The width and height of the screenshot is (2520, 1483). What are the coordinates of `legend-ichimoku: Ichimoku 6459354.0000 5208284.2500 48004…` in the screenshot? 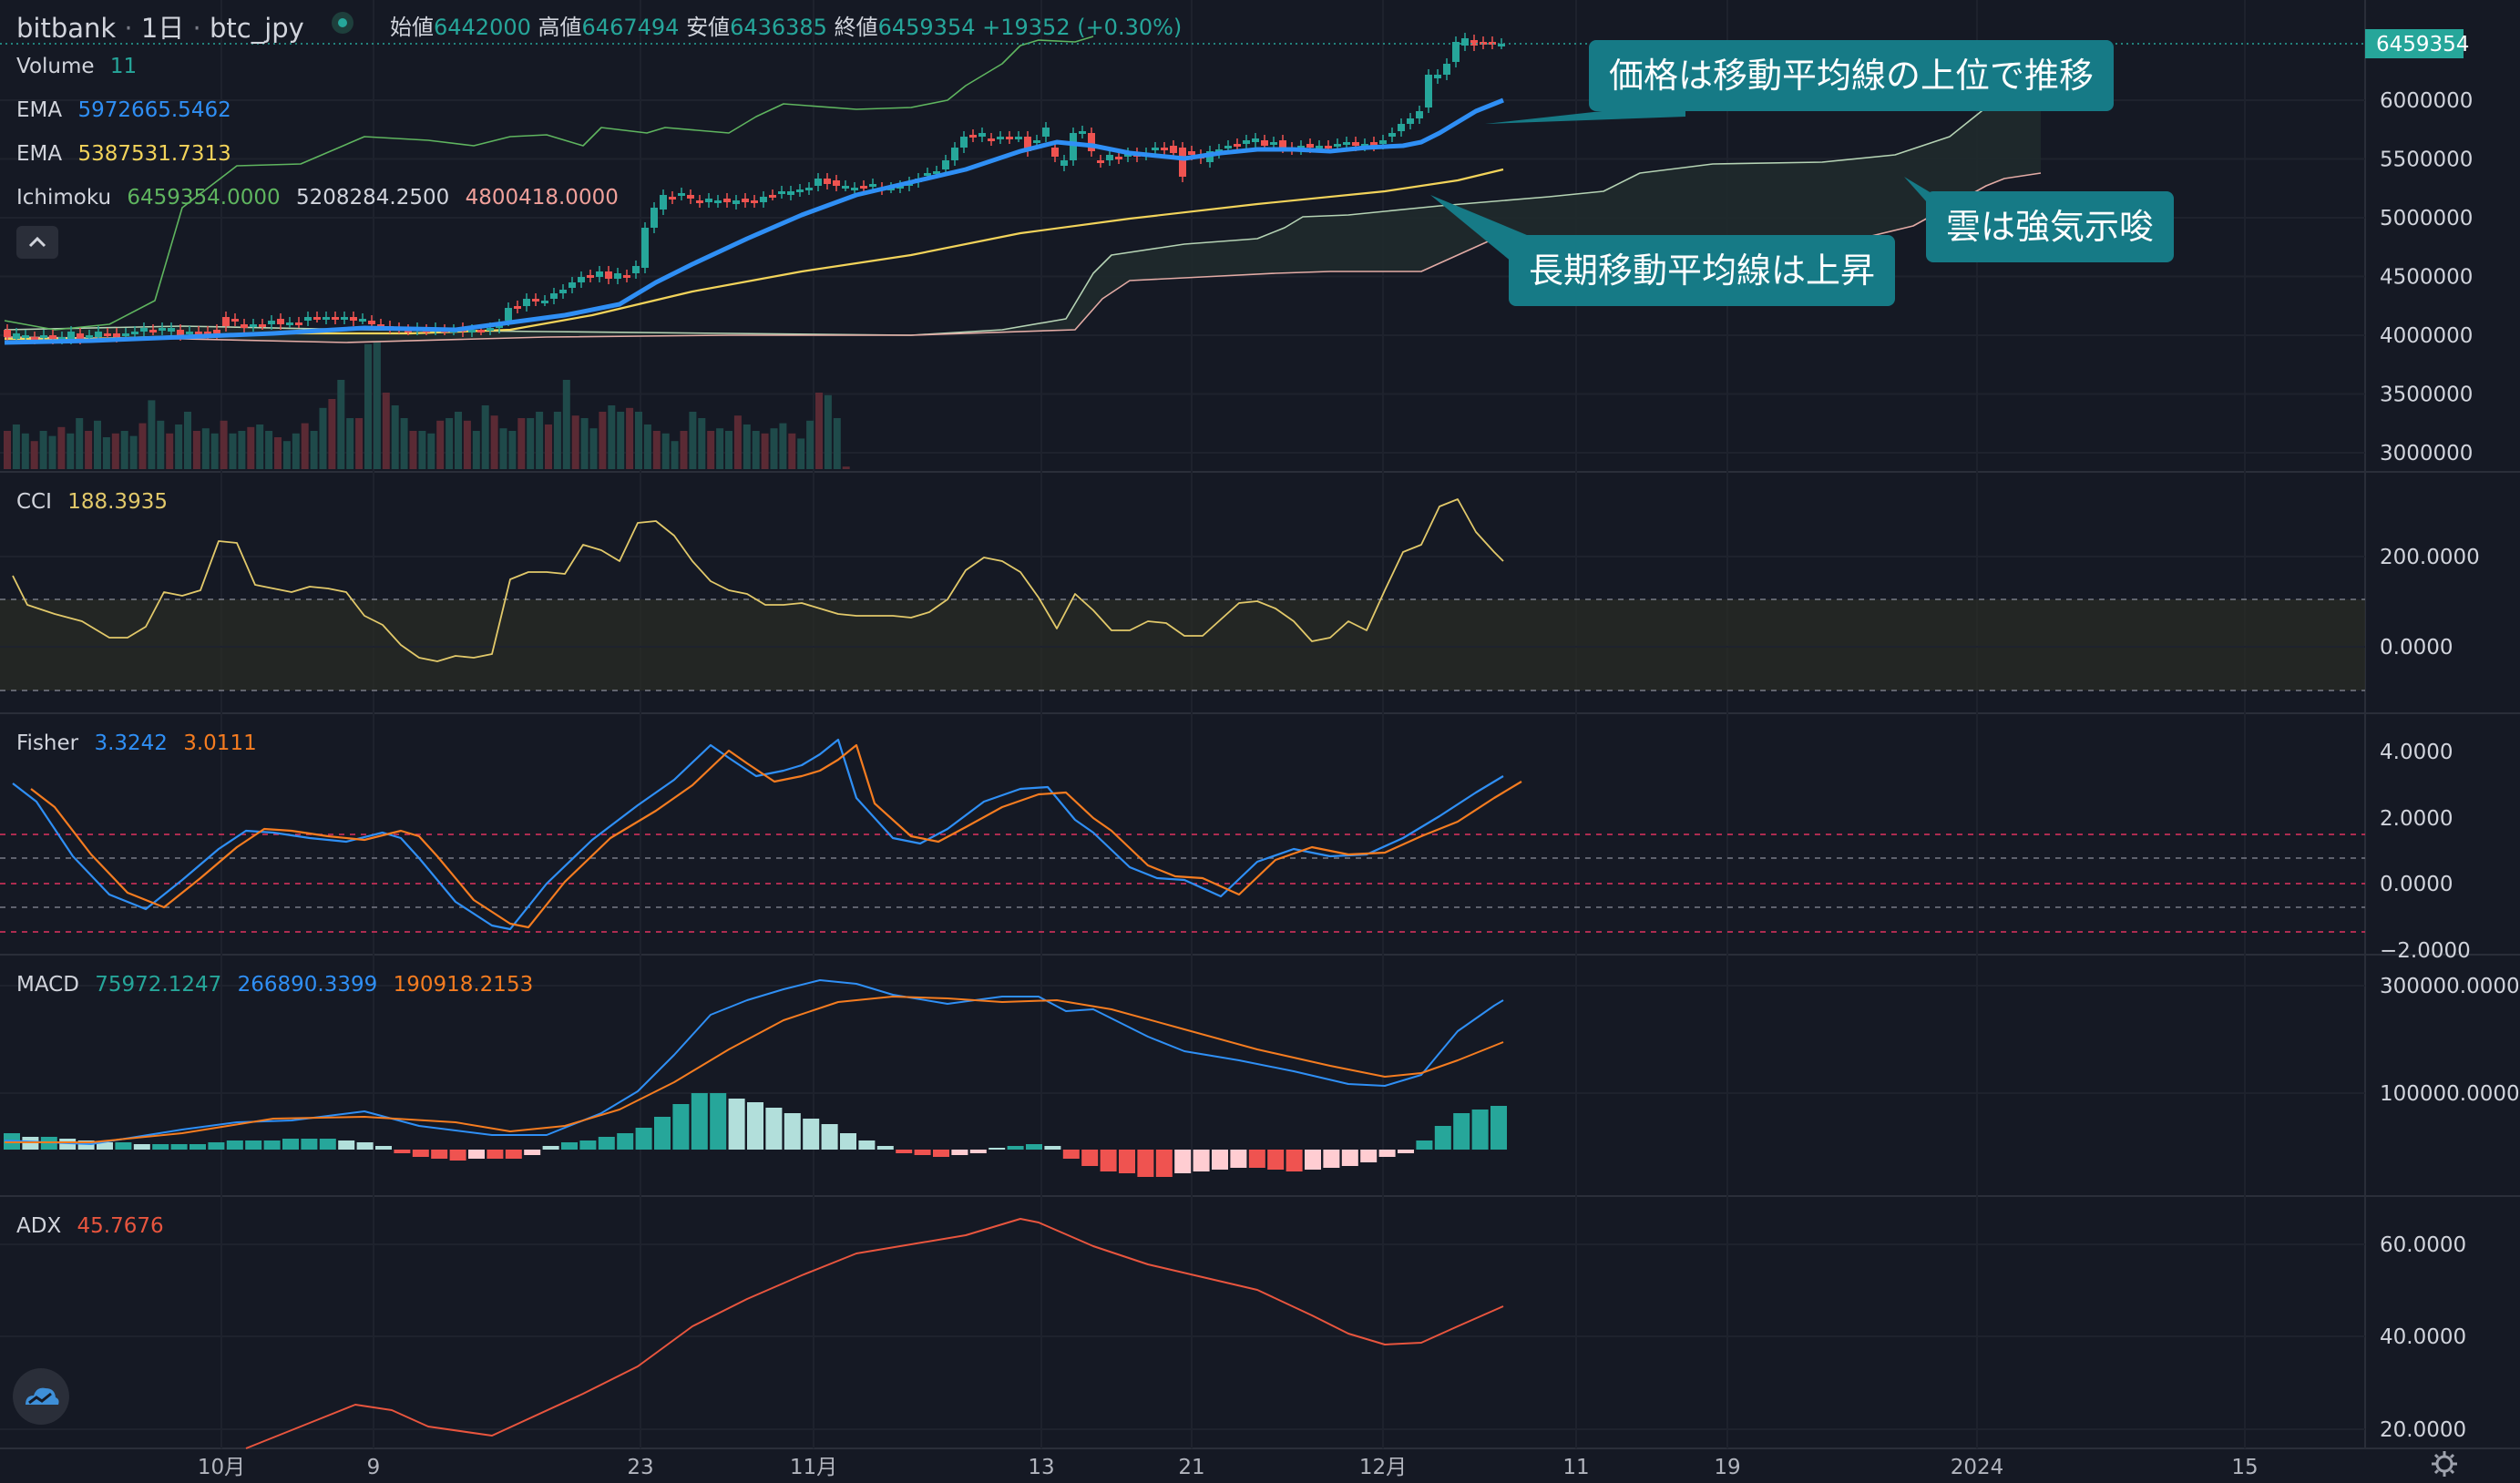 It's located at (318, 198).